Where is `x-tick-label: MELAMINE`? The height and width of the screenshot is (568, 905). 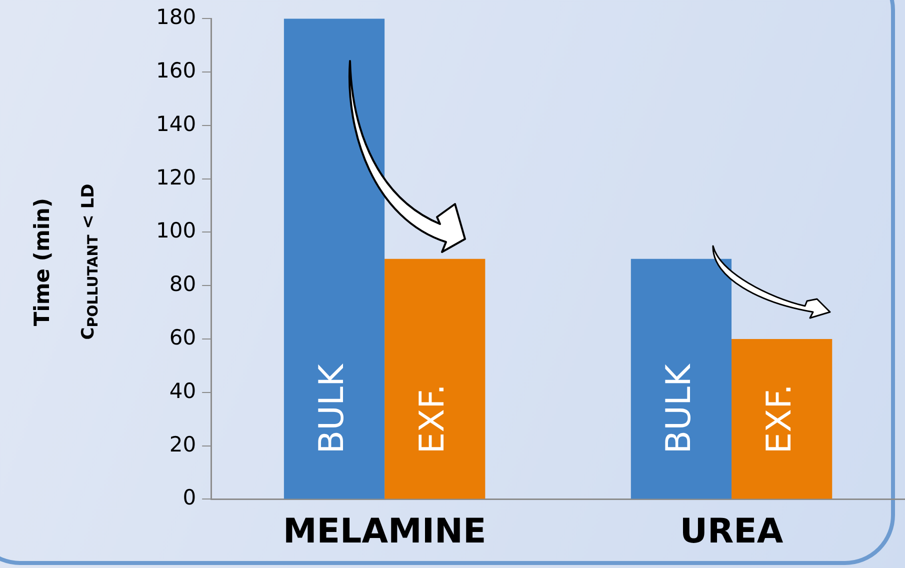
x-tick-label: MELAMINE is located at coordinates (384, 531).